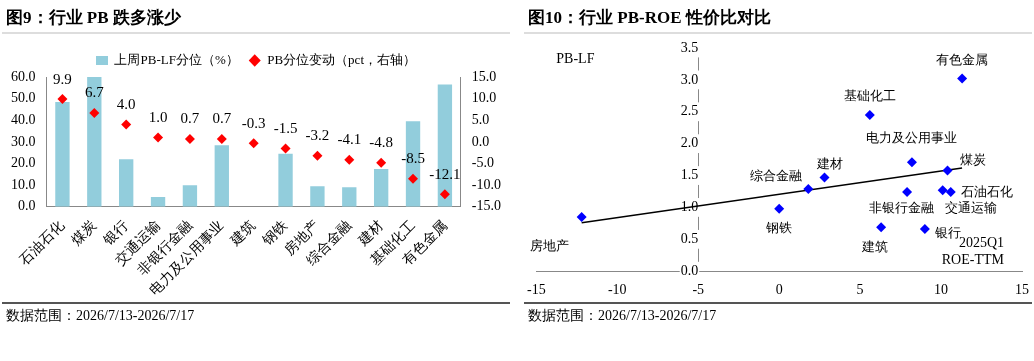  What do you see at coordinates (126, 104) in the screenshot?
I see `data-label: 4.0` at bounding box center [126, 104].